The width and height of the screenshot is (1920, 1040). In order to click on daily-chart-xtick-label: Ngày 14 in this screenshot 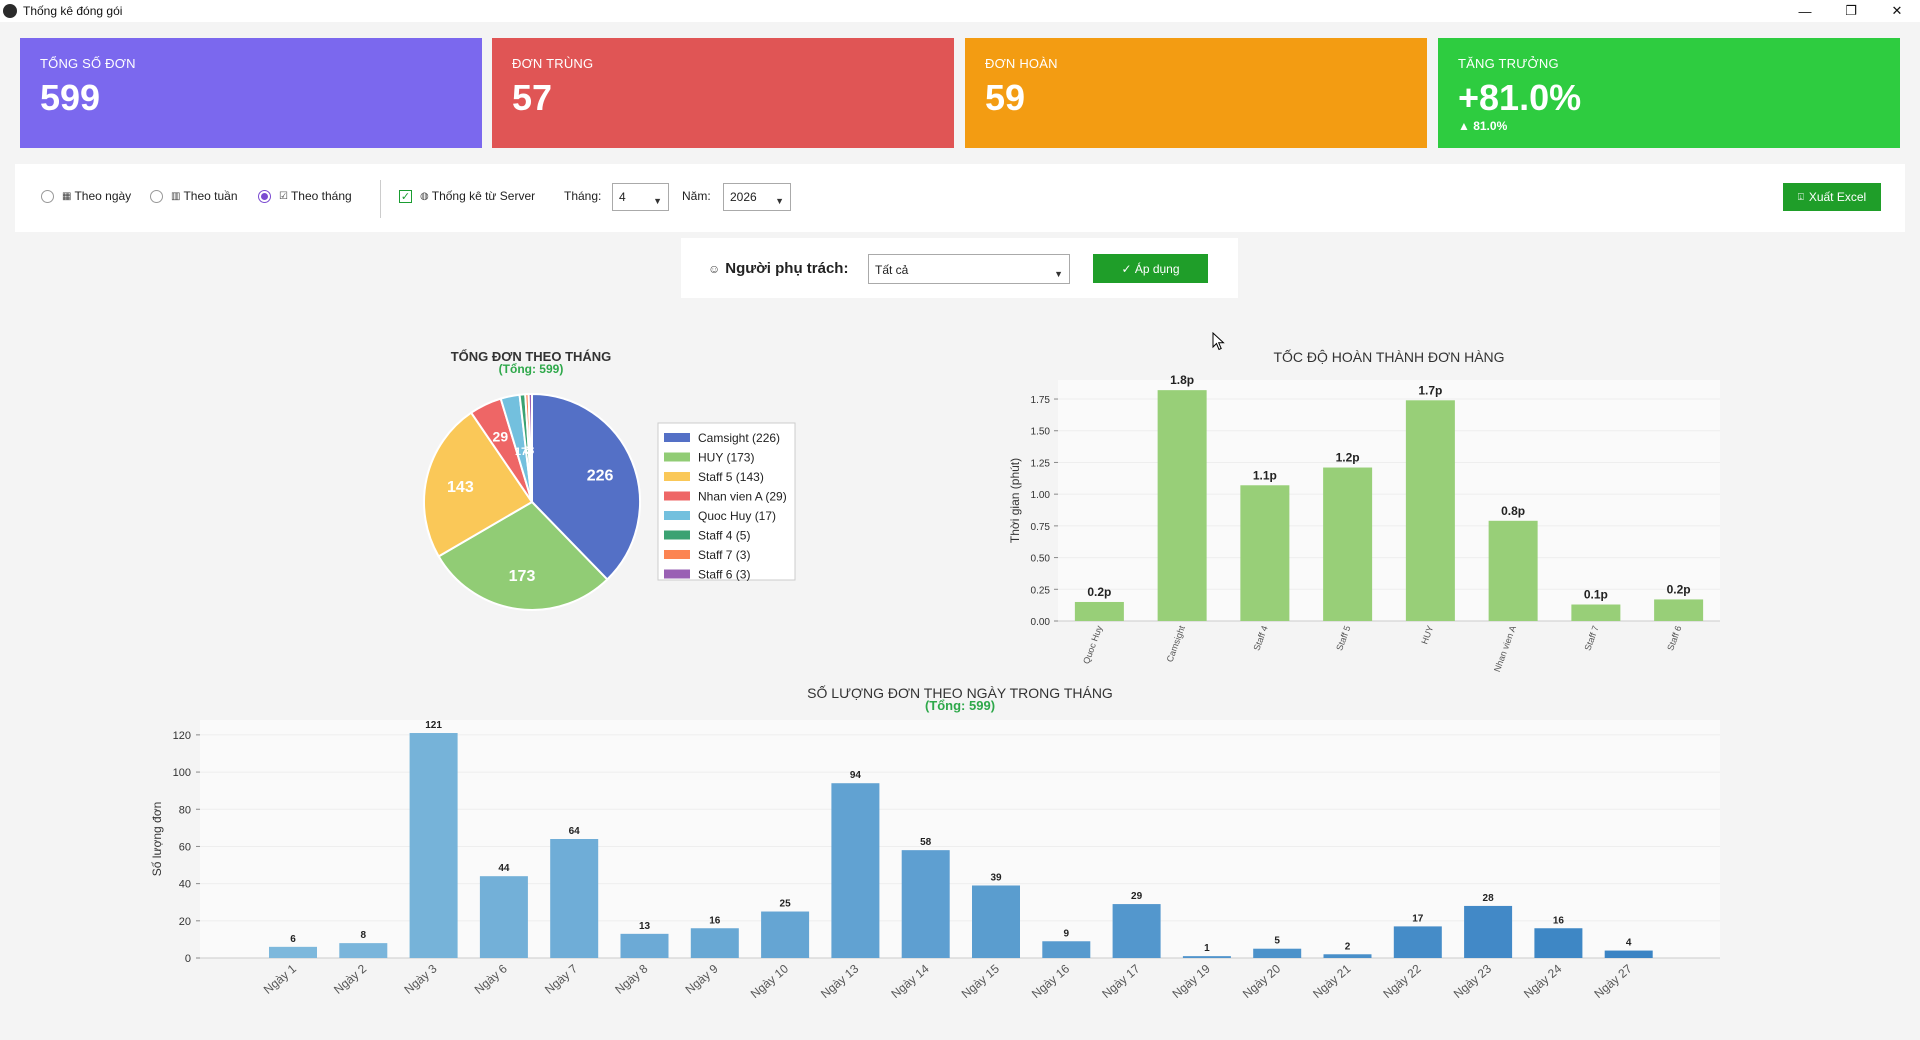, I will do `click(909, 981)`.